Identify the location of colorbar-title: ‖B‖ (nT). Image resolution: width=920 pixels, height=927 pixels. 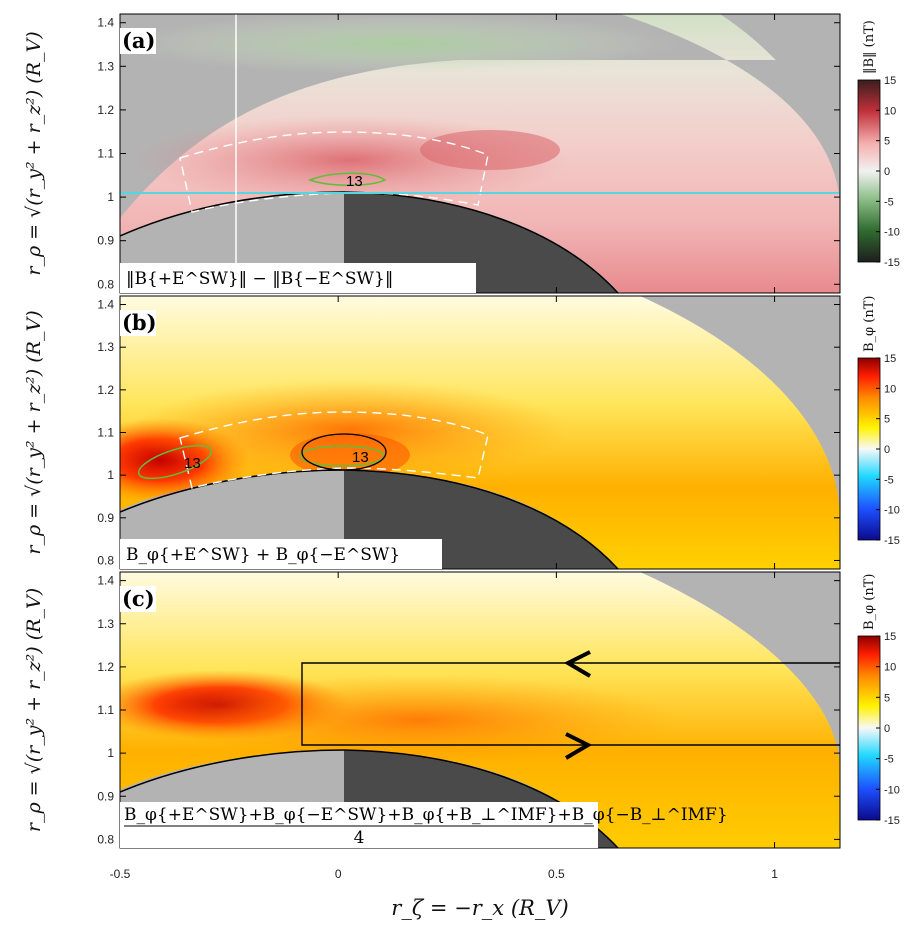
(869, 47).